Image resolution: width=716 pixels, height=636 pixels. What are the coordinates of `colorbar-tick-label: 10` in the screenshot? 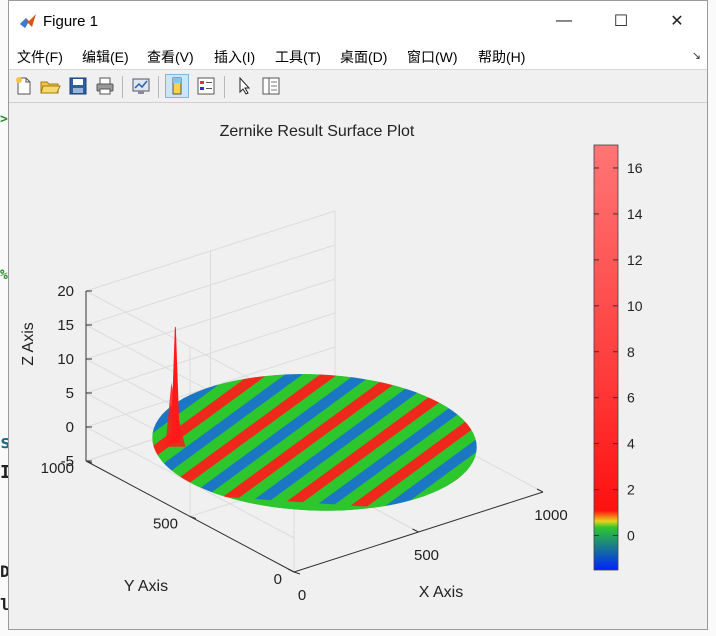 It's located at (635, 306).